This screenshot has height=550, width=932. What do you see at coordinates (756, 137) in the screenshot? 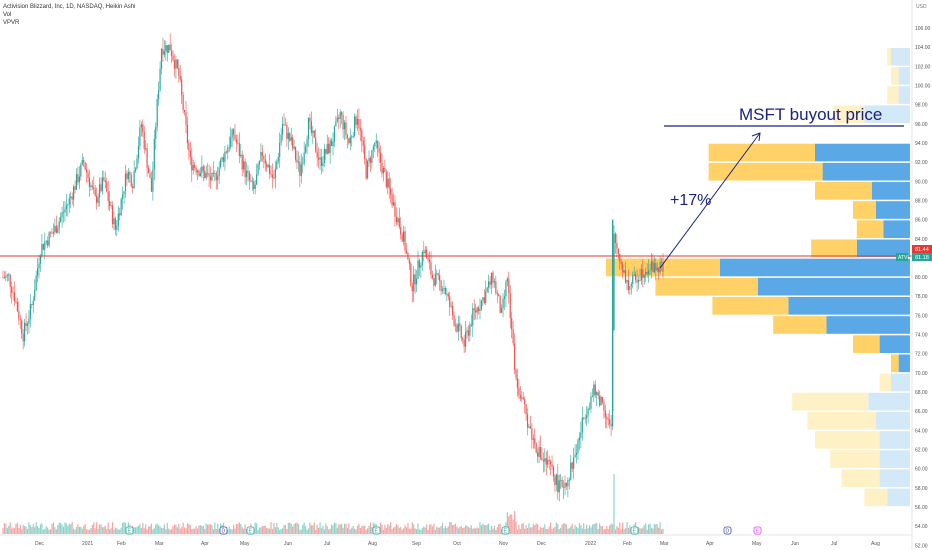
I see `arrow-head-icon` at bounding box center [756, 137].